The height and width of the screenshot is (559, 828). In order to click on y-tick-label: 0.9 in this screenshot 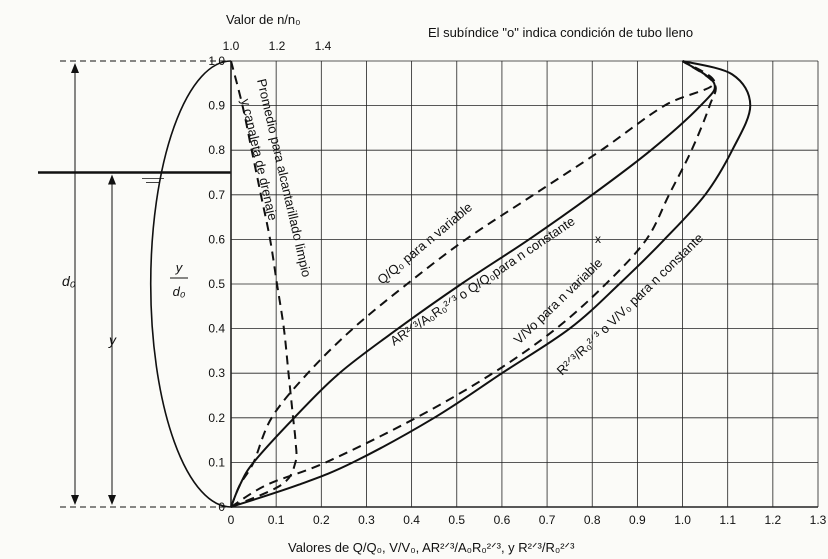, I will do `click(216, 106)`.